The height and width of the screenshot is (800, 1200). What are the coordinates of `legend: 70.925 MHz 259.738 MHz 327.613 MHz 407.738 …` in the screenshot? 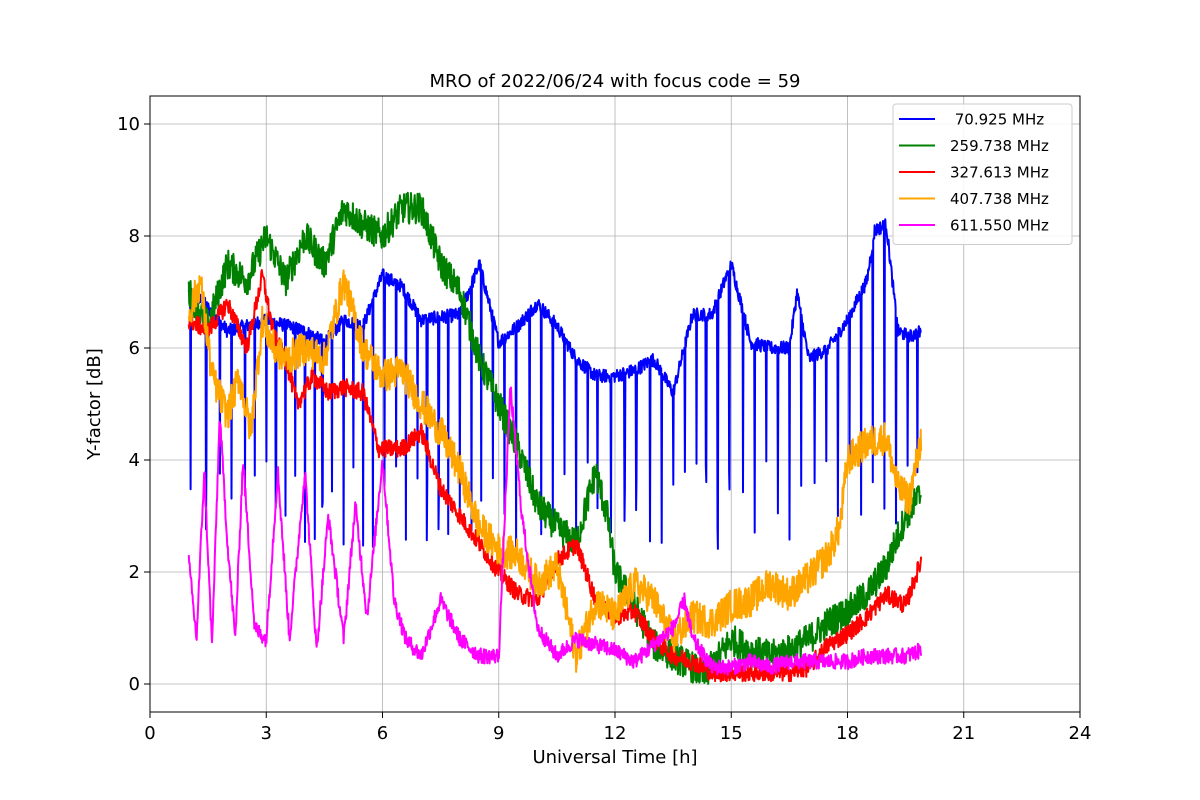 It's located at (982, 174).